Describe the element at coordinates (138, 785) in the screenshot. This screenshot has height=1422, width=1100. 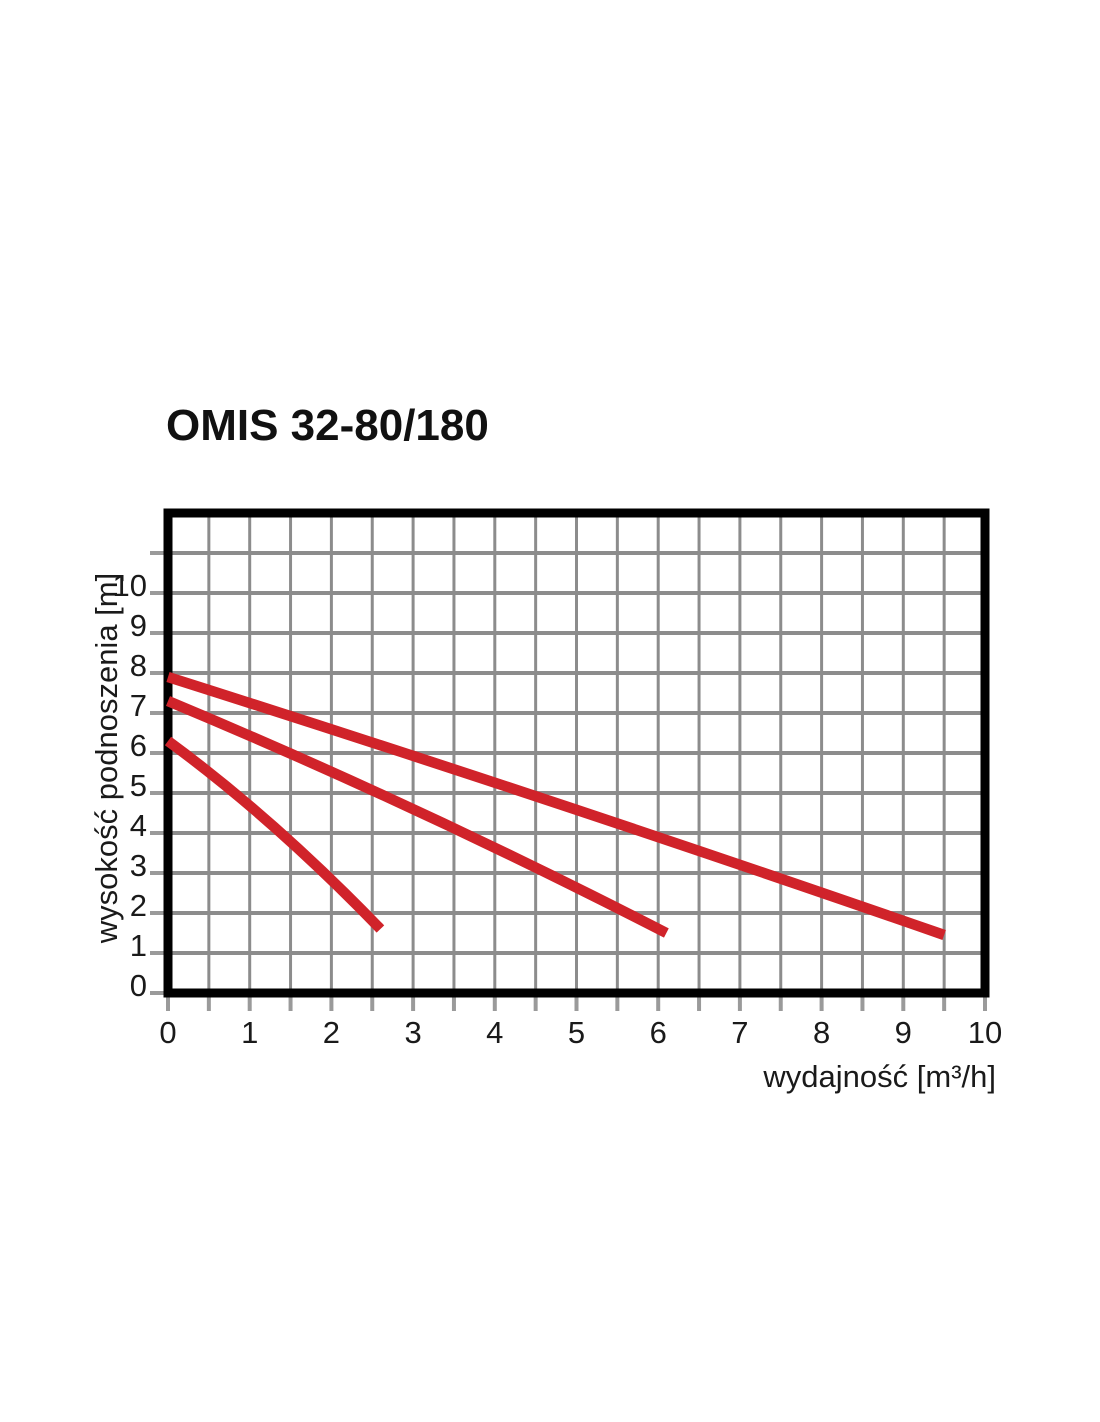
I see `y-tick-label: 5` at that location.